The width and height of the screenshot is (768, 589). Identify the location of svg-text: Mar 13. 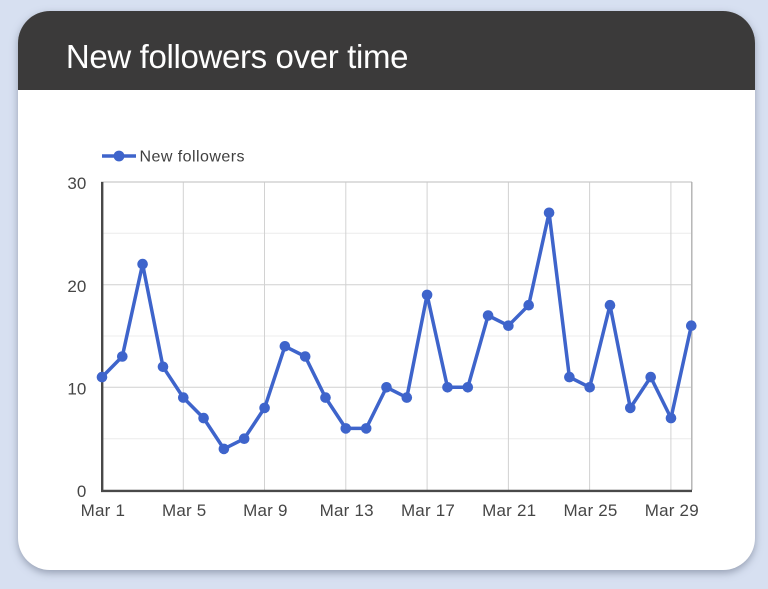
(347, 510).